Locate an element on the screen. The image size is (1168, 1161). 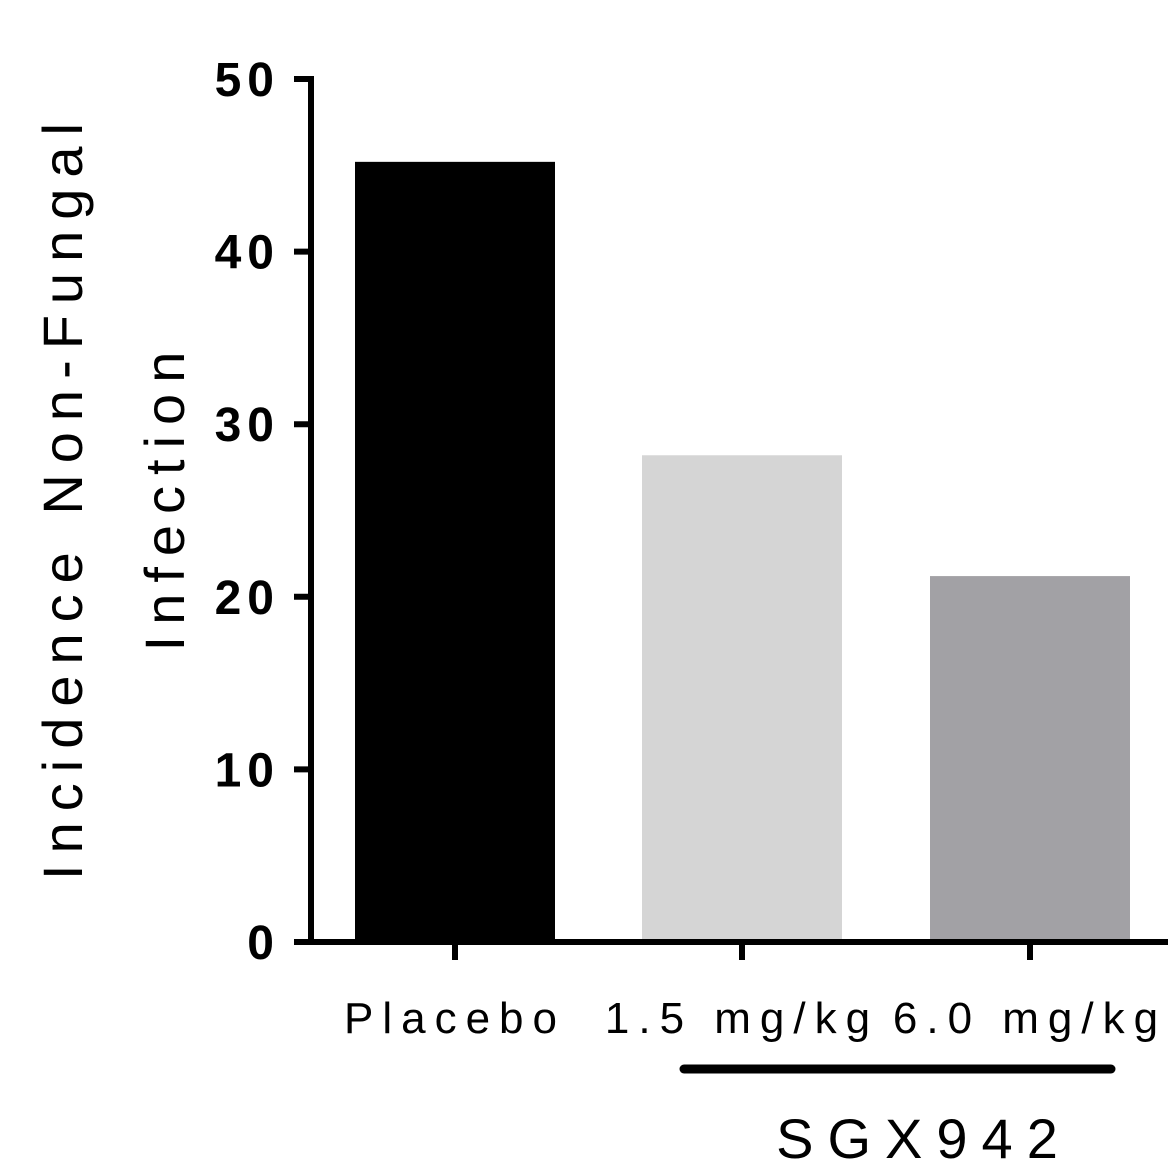
y-tick-label: 50 is located at coordinates (247, 80).